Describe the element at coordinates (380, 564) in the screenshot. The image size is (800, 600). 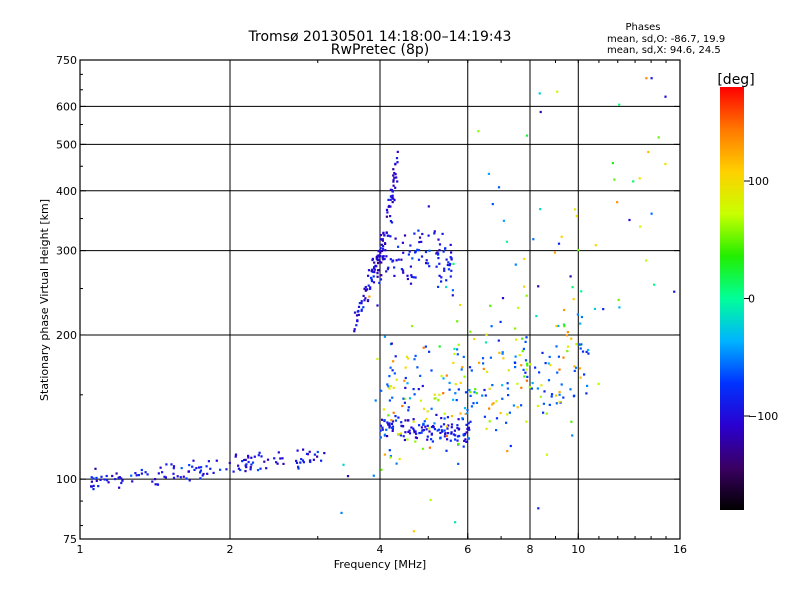
I see `x-axis-label: Frequency [MHz]` at that location.